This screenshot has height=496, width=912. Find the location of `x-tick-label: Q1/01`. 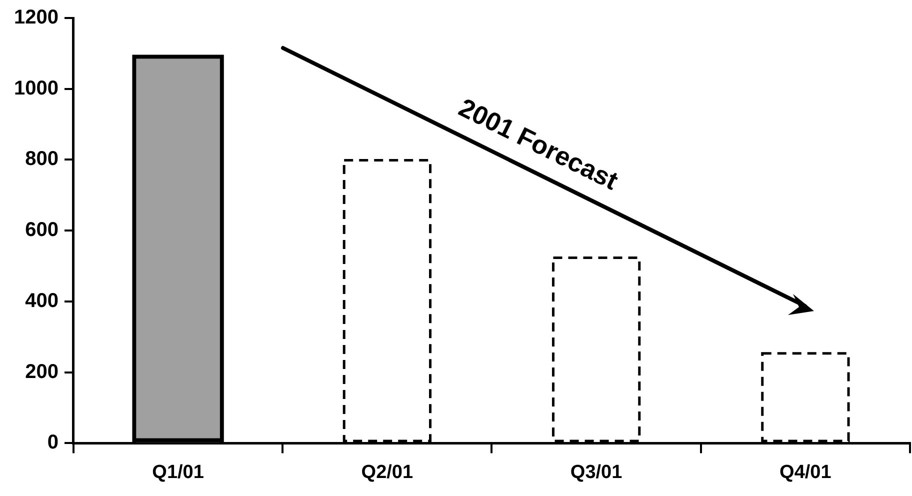

x-tick-label: Q1/01 is located at coordinates (178, 472).